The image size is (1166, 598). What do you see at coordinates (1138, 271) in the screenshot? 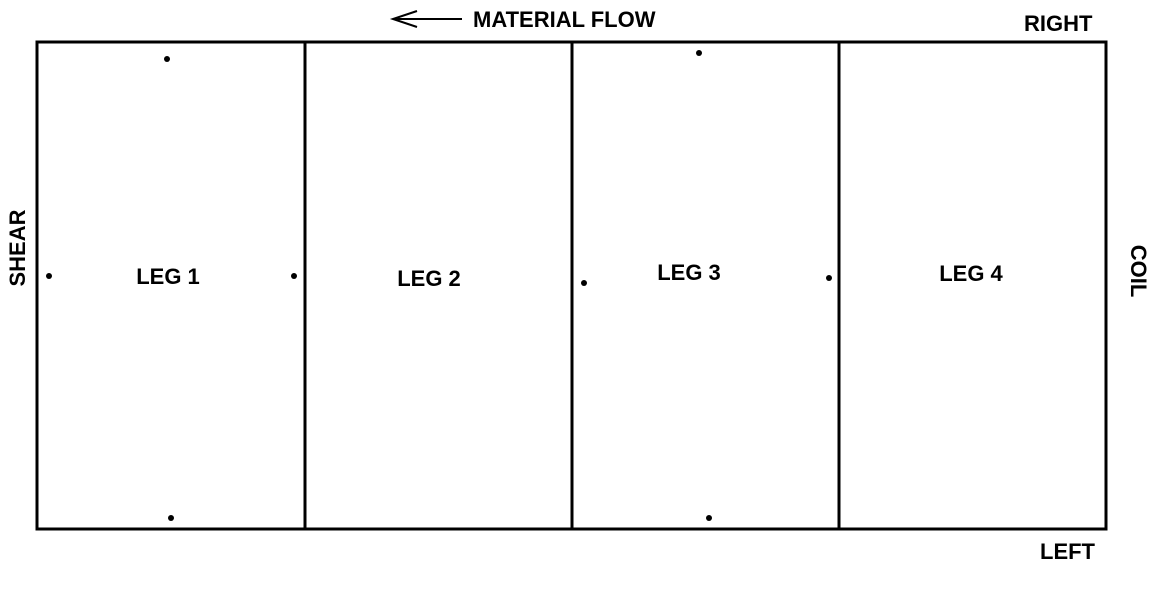
I see `coil-end-label: COIL` at bounding box center [1138, 271].